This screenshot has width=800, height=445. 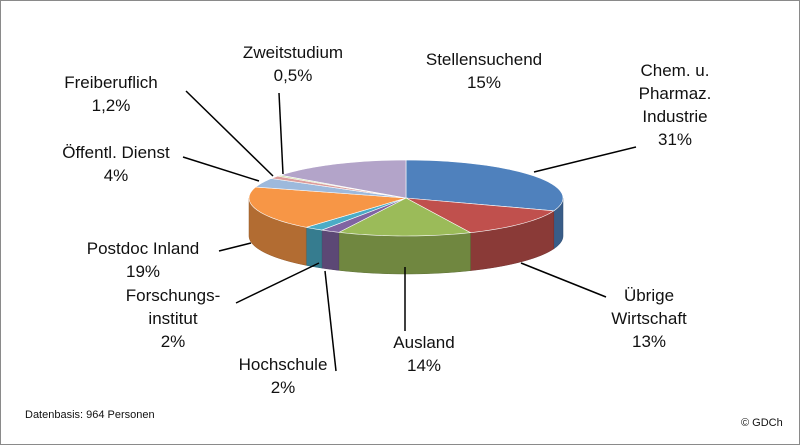 I want to click on category-label: Öffentl. Dienst, so click(x=116, y=152).